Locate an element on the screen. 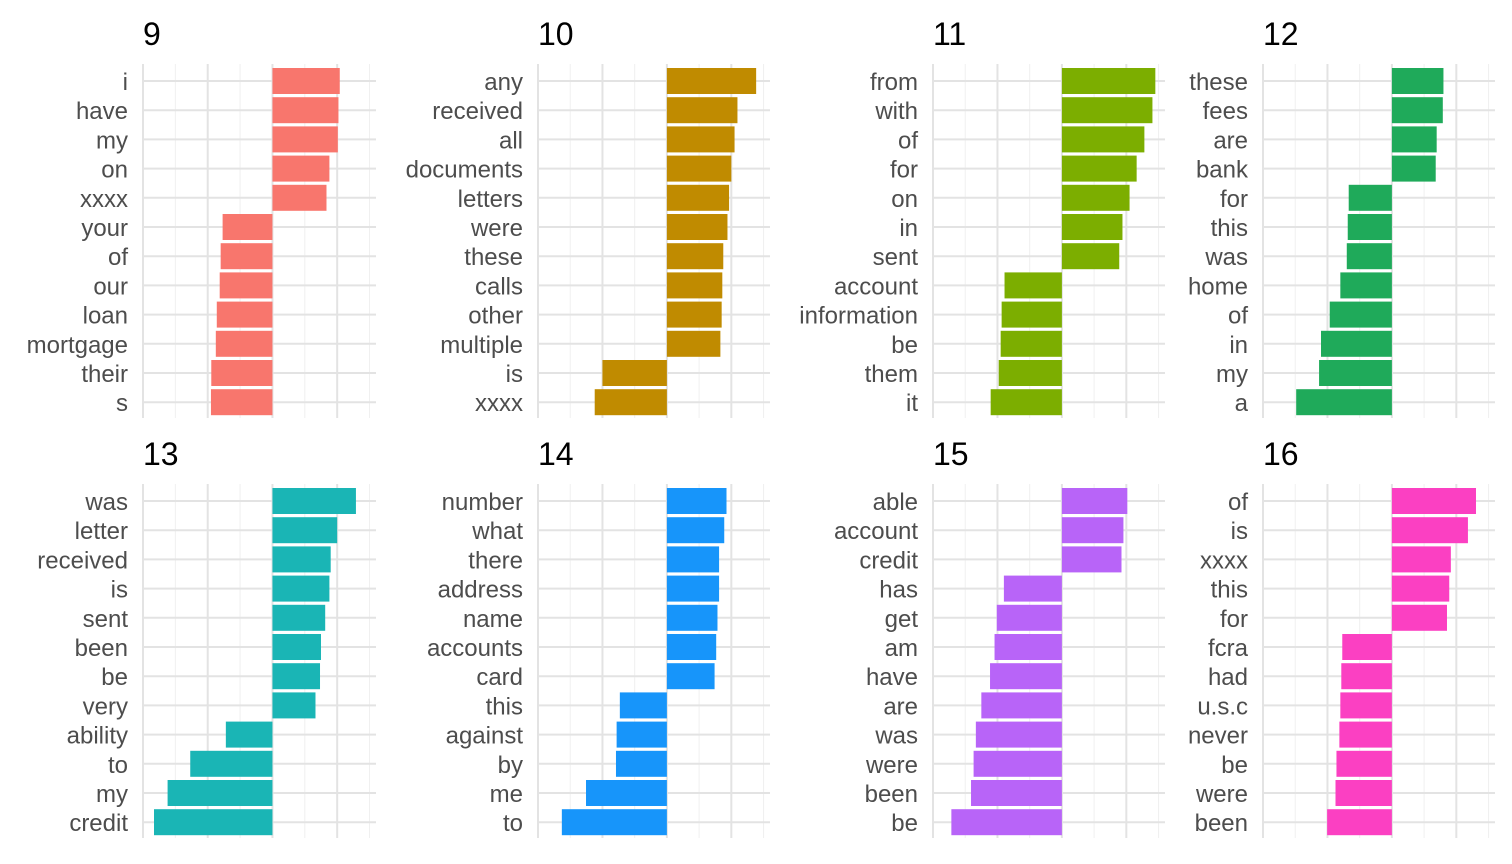 This screenshot has height=864, width=1512. category-label: to is located at coordinates (118, 765).